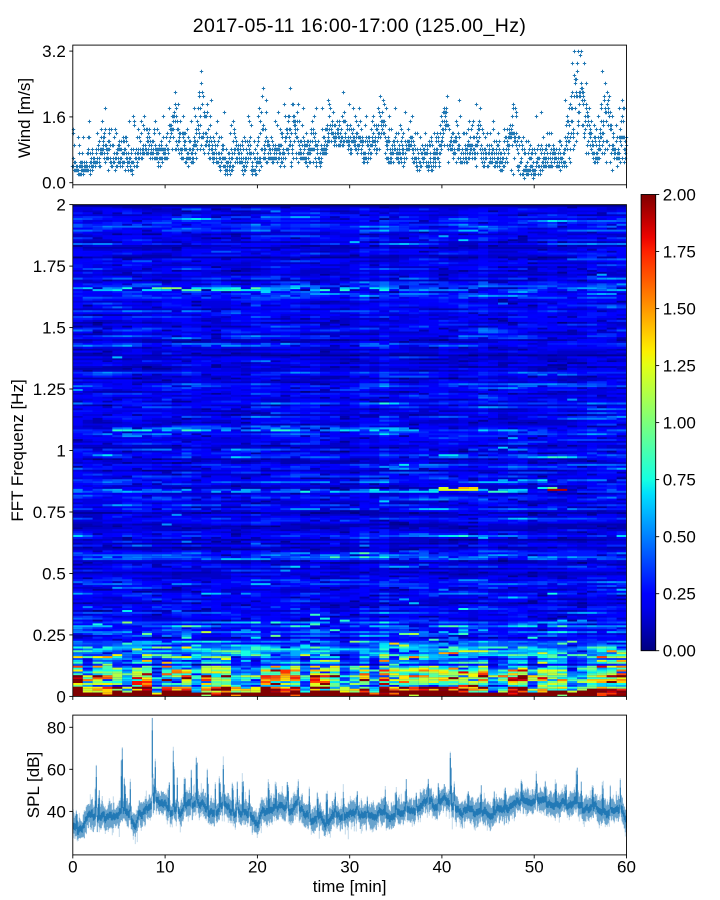  Describe the element at coordinates (54, 183) in the screenshot. I see `svg-text: 0.0` at that location.